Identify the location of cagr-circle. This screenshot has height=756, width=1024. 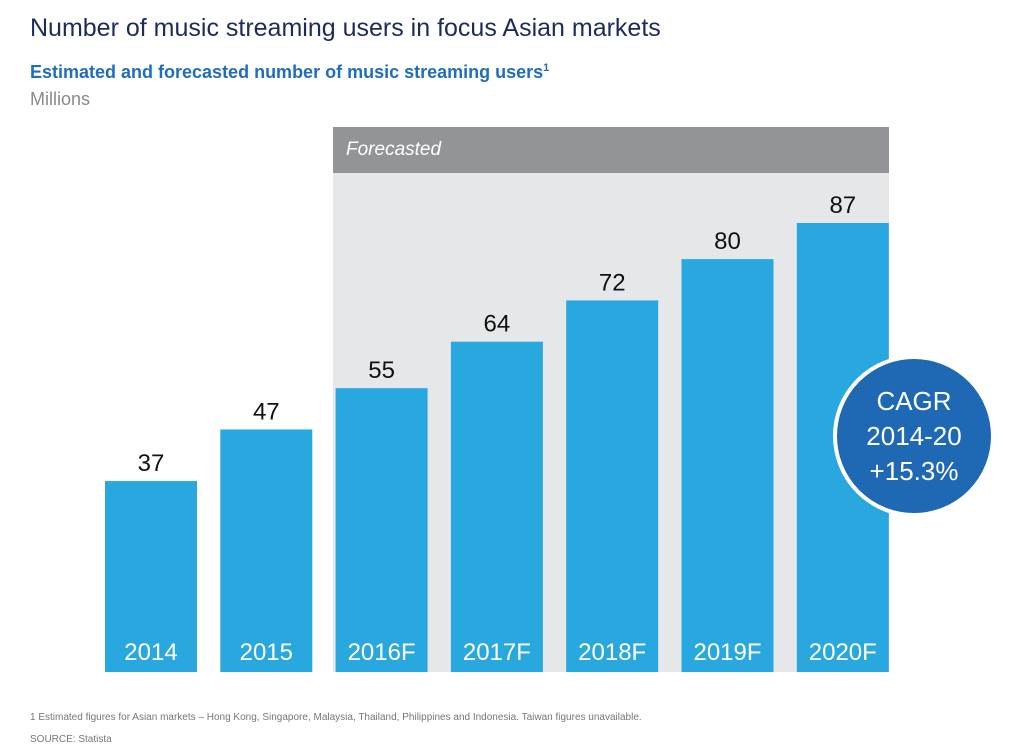
(914, 436).